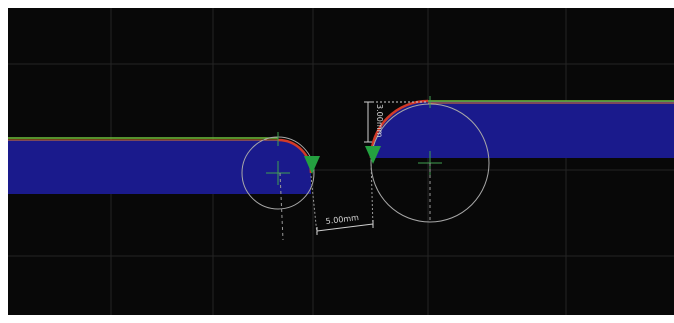 Image resolution: width=674 pixels, height=323 pixels. What do you see at coordinates (314, 205) in the screenshot?
I see `horizontal-dim-ext-left` at bounding box center [314, 205].